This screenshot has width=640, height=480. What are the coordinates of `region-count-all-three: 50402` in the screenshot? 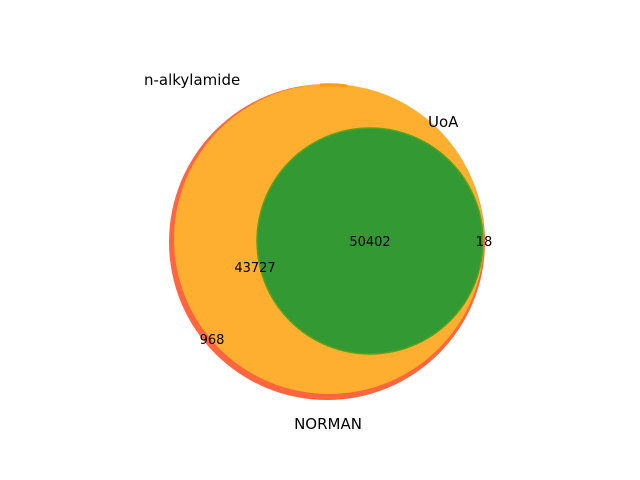 It's located at (369, 242).